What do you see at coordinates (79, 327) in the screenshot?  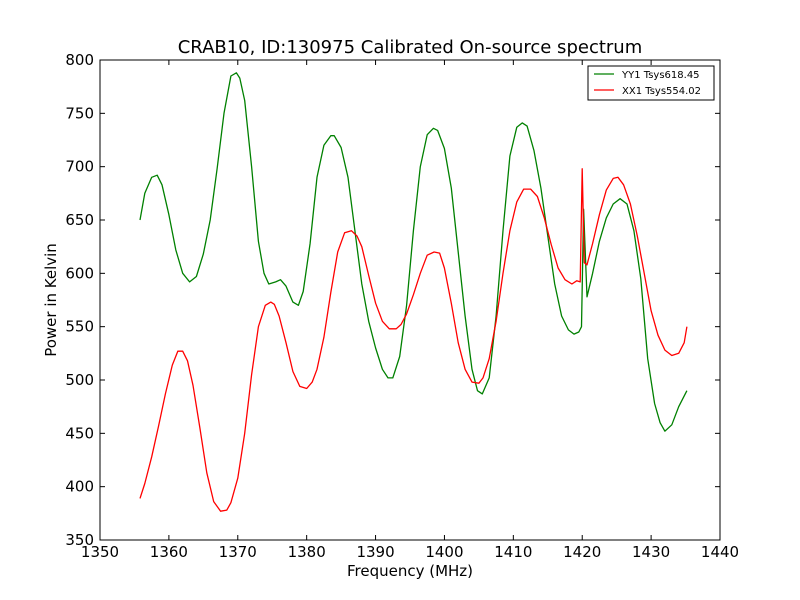 I see `y-tick-label: 550` at bounding box center [79, 327].